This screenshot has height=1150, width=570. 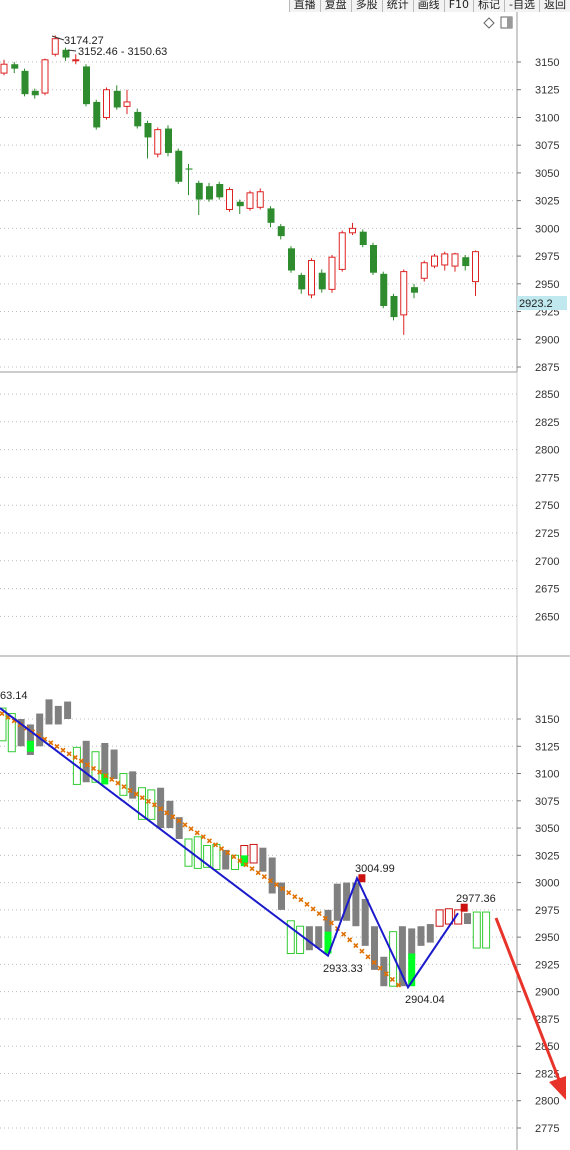 I want to click on y-tick-label: 2875, so click(x=547, y=368).